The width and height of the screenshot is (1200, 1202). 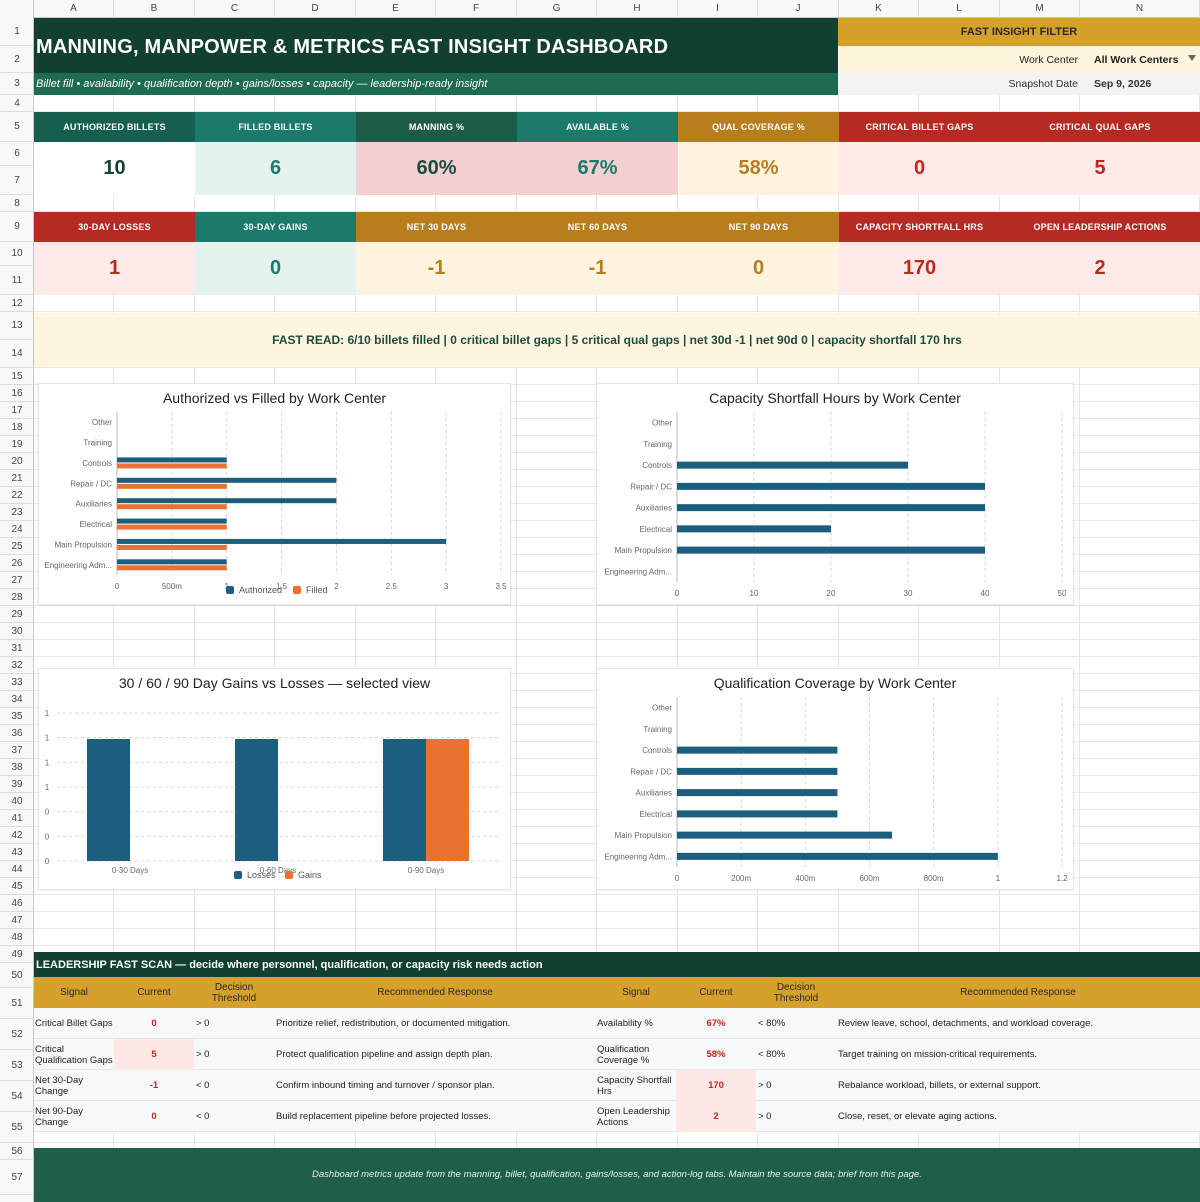 What do you see at coordinates (17, 546) in the screenshot?
I see `row-header: 25` at bounding box center [17, 546].